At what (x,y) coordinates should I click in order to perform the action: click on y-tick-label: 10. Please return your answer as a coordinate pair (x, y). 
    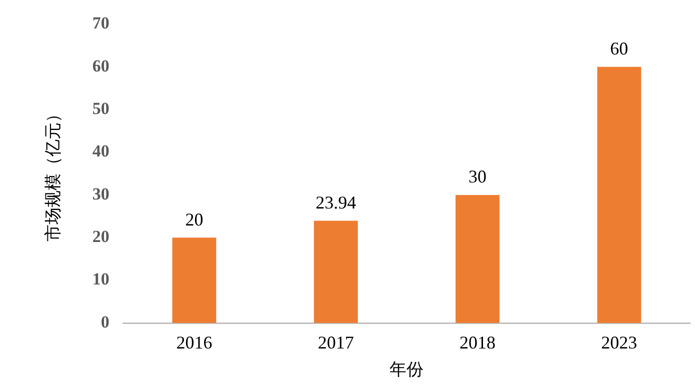
    Looking at the image, I should click on (101, 279).